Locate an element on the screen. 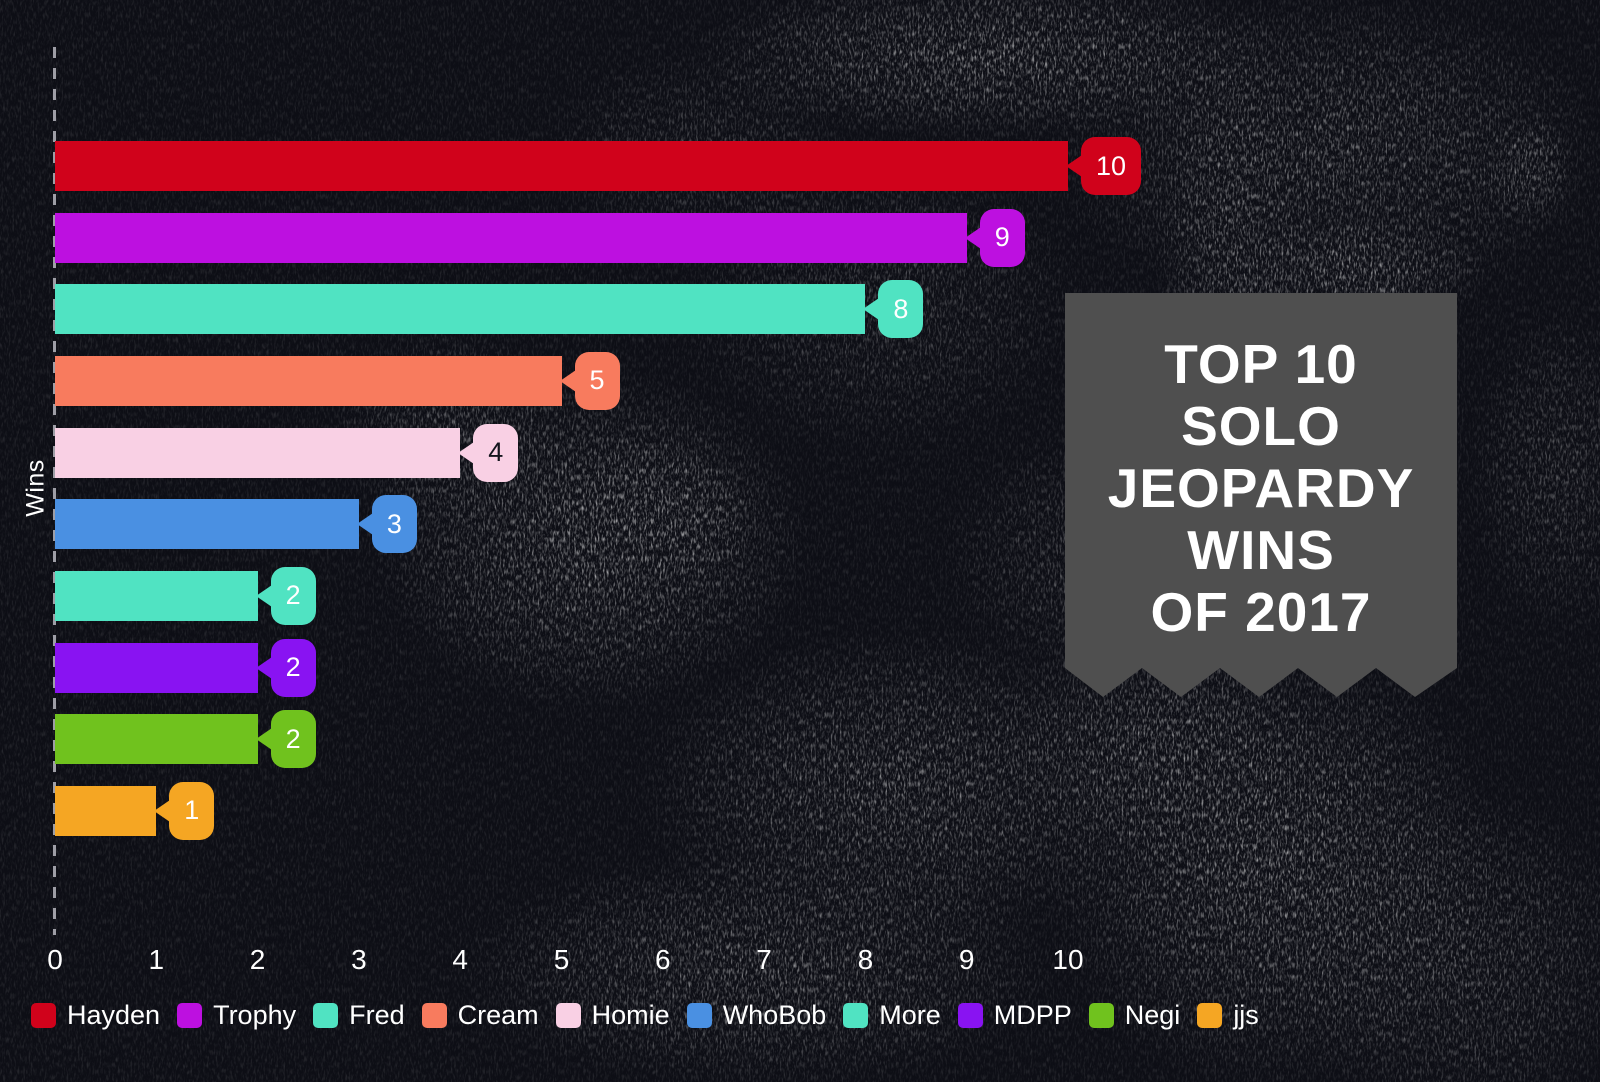 Image resolution: width=1600 pixels, height=1082 pixels. legend-label: Fred is located at coordinates (377, 1015).